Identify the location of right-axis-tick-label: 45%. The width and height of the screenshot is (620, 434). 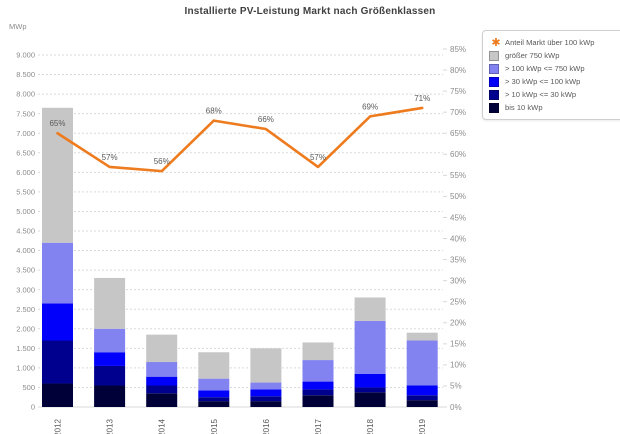
(458, 217).